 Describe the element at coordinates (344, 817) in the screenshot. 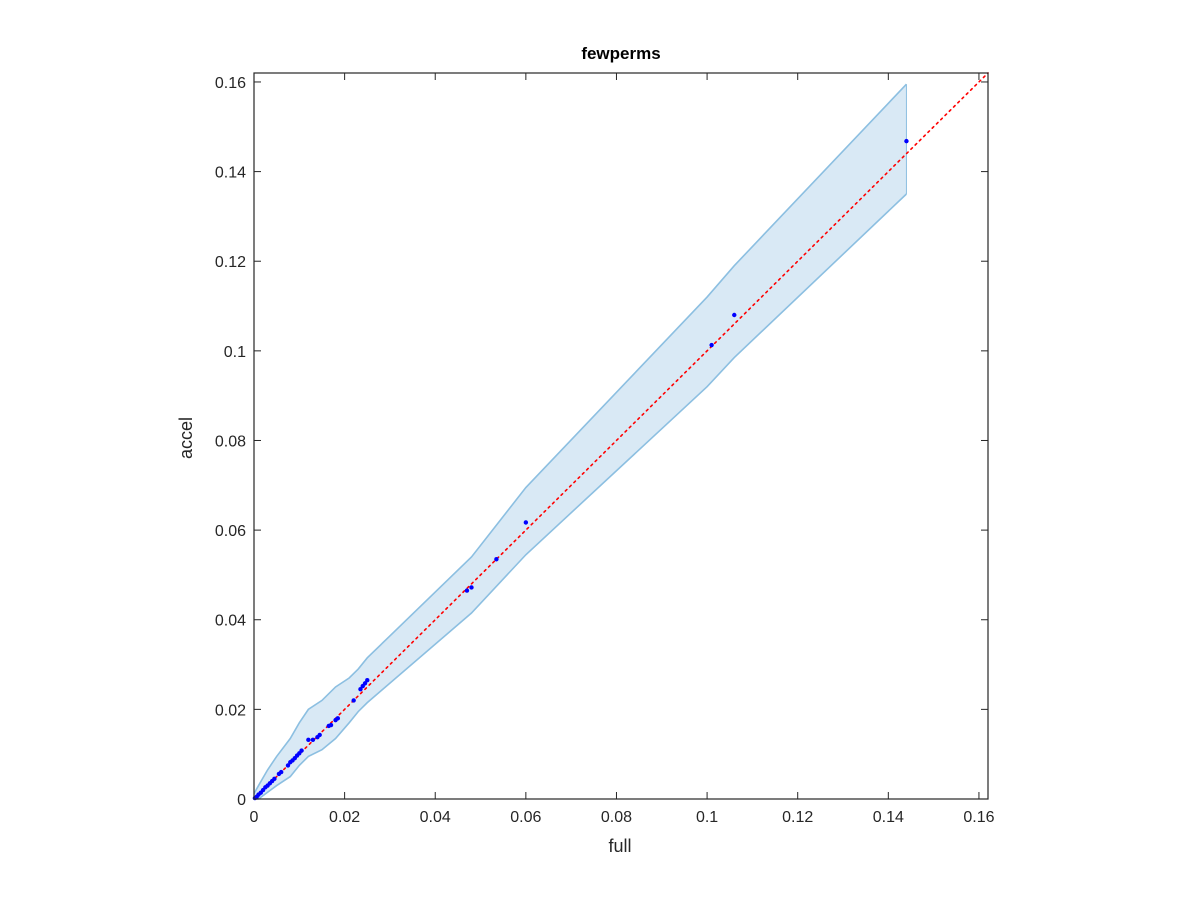

I see `x-tick-label: 0.02` at that location.